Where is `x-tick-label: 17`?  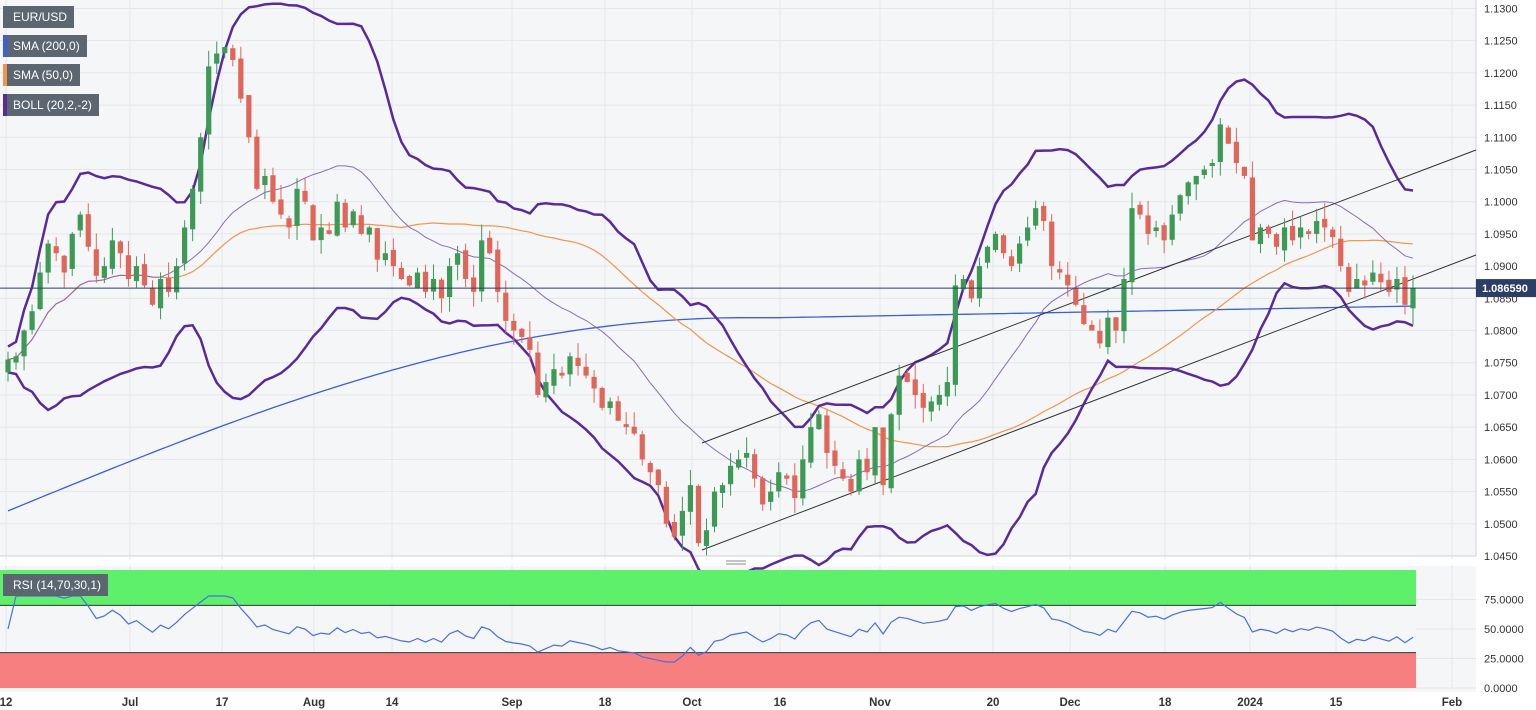 x-tick-label: 17 is located at coordinates (222, 703).